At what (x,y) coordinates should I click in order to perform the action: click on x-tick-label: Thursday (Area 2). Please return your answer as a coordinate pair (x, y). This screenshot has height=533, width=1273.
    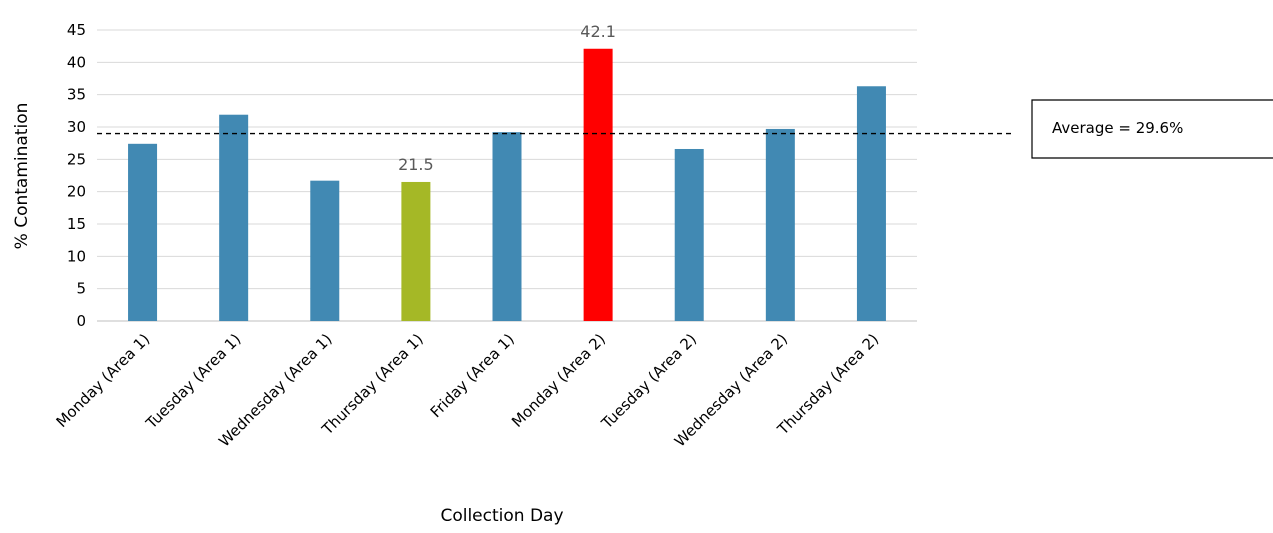
    Looking at the image, I should click on (827, 384).